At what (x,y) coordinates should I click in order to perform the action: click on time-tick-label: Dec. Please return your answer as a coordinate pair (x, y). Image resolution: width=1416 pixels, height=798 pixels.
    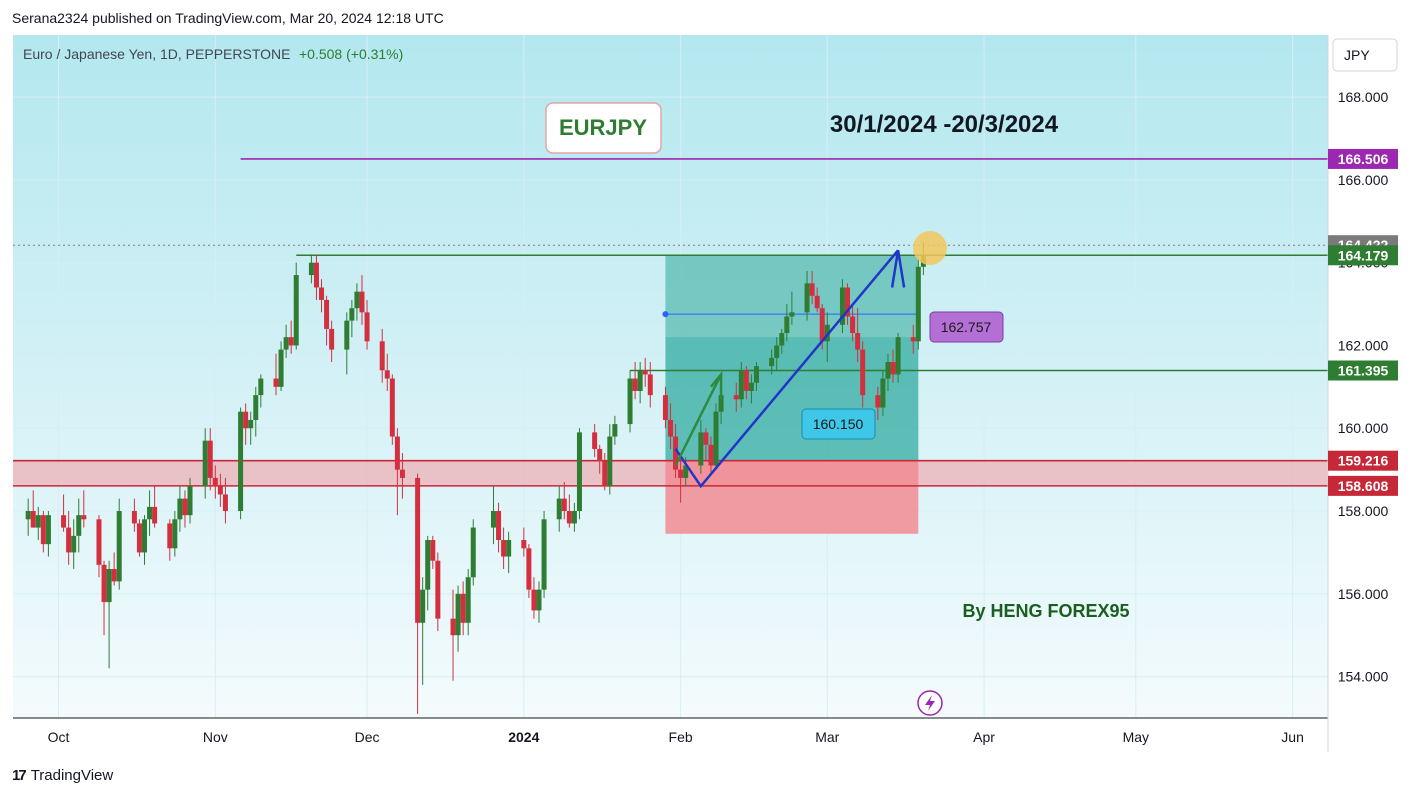
    Looking at the image, I should click on (367, 737).